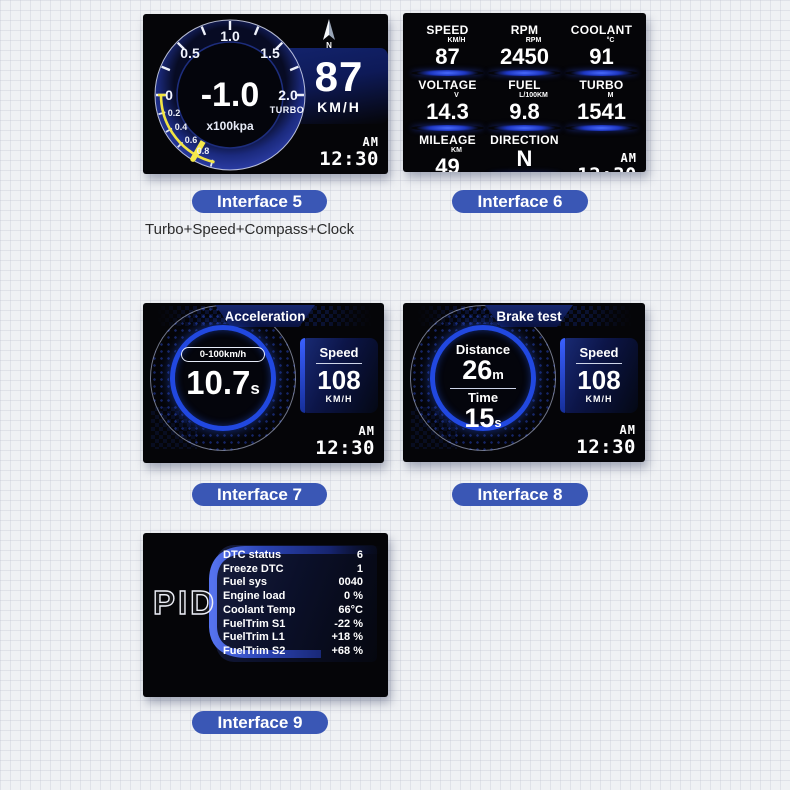 Image resolution: width=790 pixels, height=790 pixels. I want to click on side-speed-panel: Speed 108 KM/H, so click(599, 375).